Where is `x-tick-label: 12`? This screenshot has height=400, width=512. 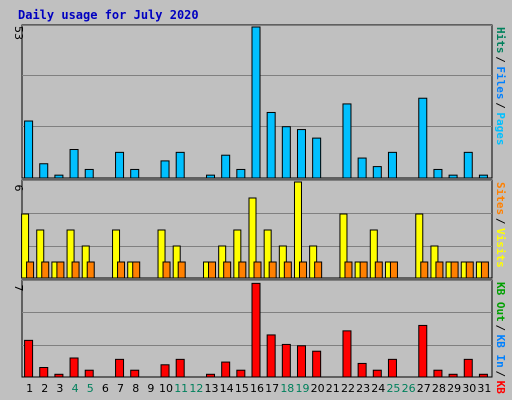 x-tick-label: 12 is located at coordinates (196, 388).